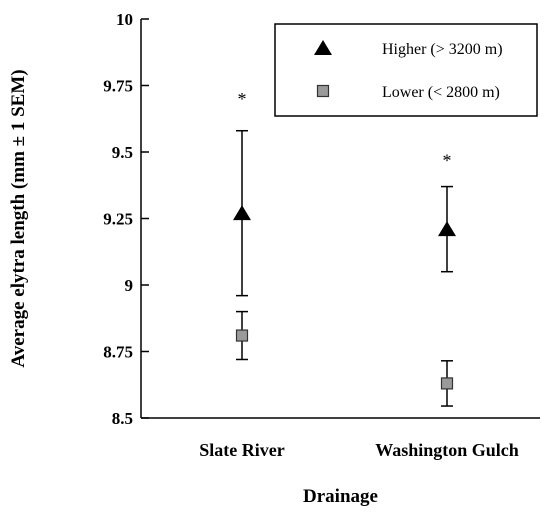 The height and width of the screenshot is (513, 545). What do you see at coordinates (442, 49) in the screenshot?
I see `legend-label: Higher (> 3200 m)` at bounding box center [442, 49].